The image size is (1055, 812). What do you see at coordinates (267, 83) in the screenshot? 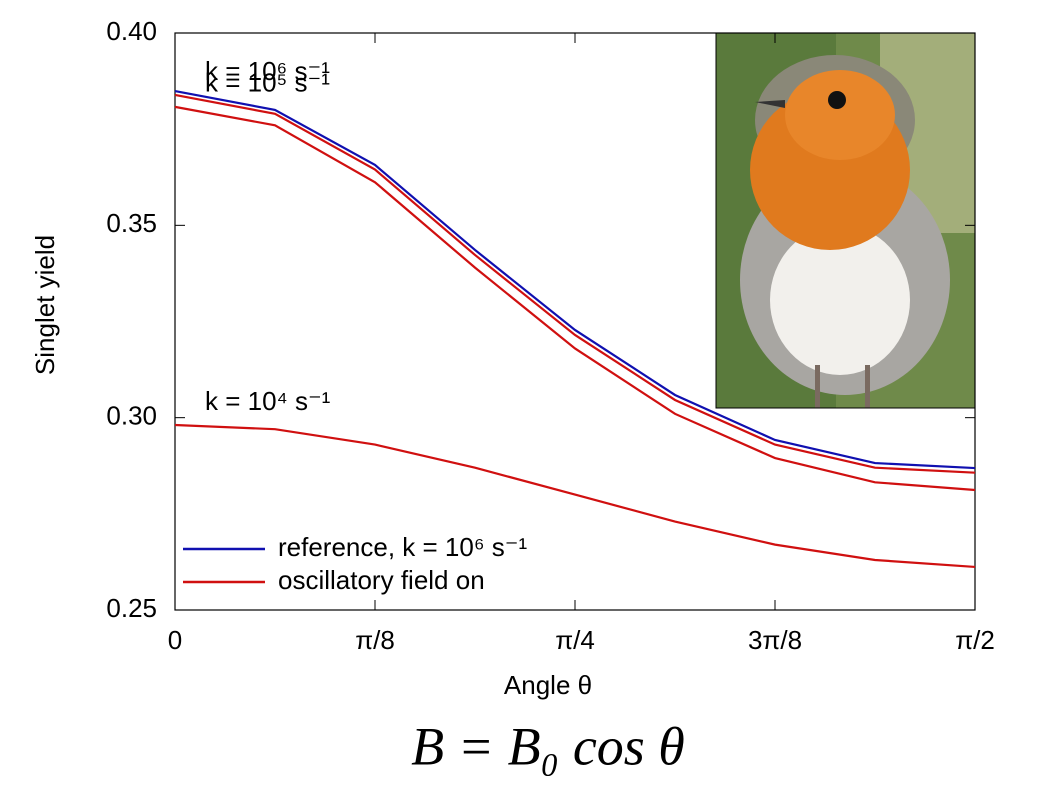
I see `curve-annotation: k = 10⁵ s⁻¹` at bounding box center [267, 83].